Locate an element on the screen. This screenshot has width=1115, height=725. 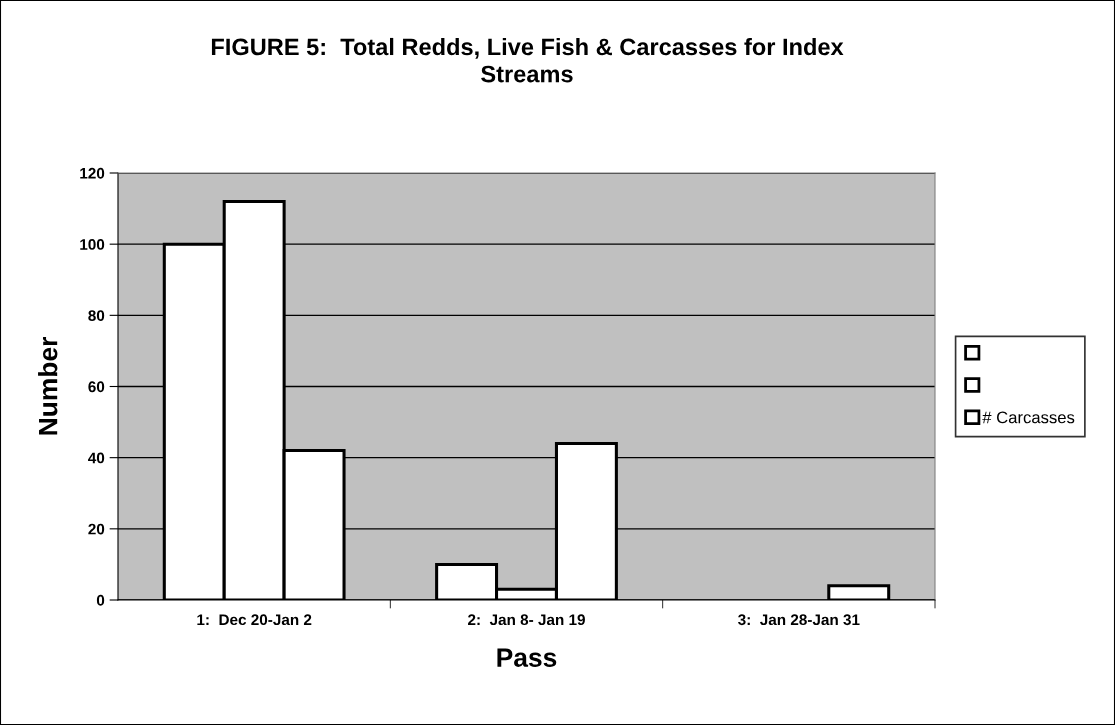
y-tick-label: 0 is located at coordinates (100, 600).